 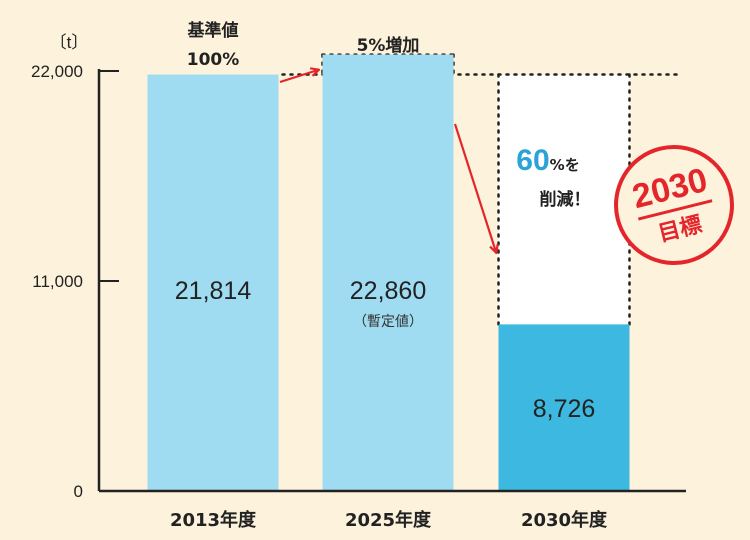 I want to click on y-axis-tick-marks, so click(x=109, y=176).